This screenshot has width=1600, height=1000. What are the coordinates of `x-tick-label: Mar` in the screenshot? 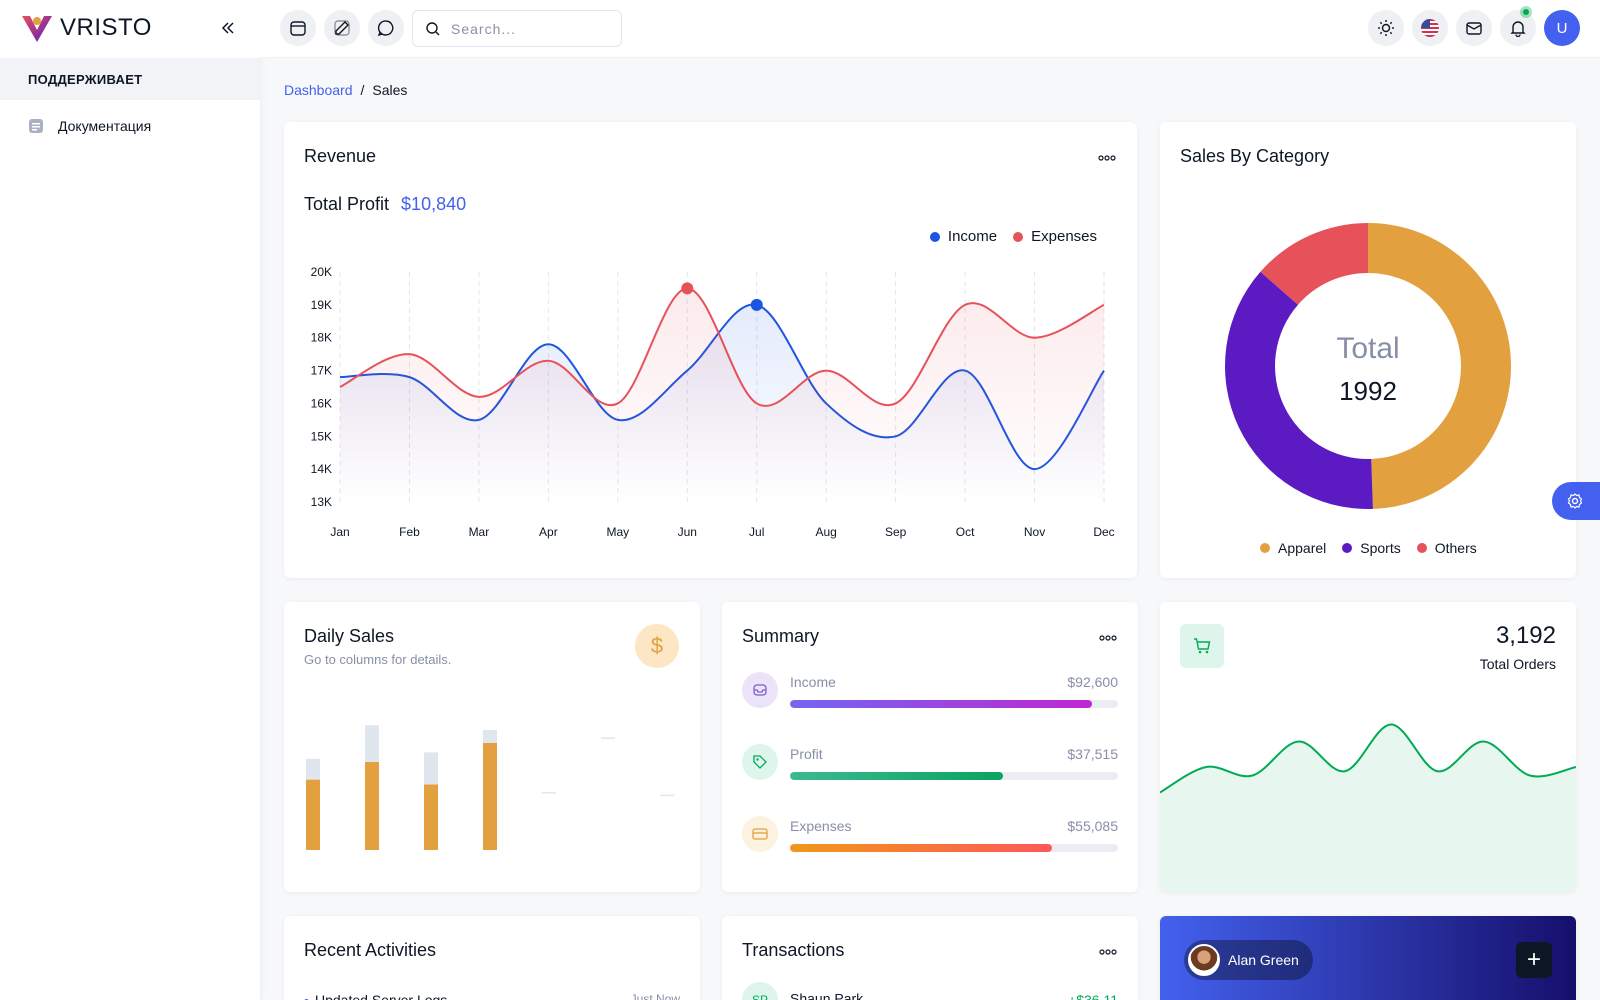 It's located at (479, 532).